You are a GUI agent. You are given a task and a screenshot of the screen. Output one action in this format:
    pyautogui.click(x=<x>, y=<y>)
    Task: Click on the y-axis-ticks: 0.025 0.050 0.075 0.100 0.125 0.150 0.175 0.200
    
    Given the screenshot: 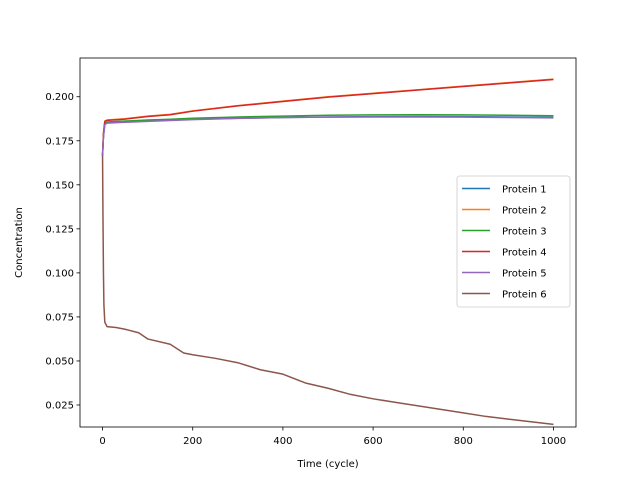 What is the action you would take?
    pyautogui.click(x=62, y=251)
    